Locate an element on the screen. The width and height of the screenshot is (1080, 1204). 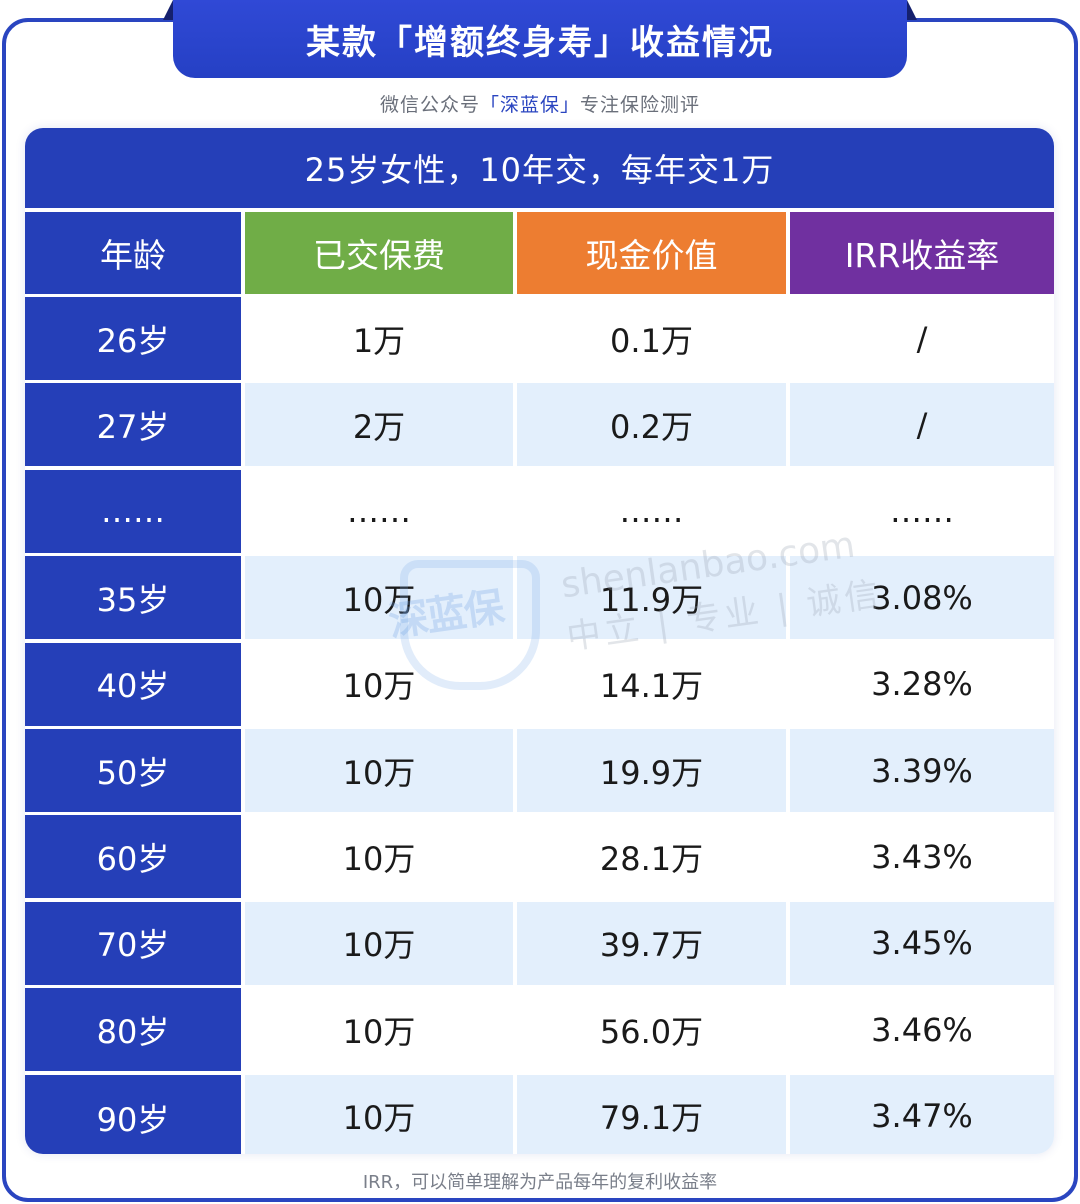
cell-cash-value: 0.2万 is located at coordinates (651, 425).